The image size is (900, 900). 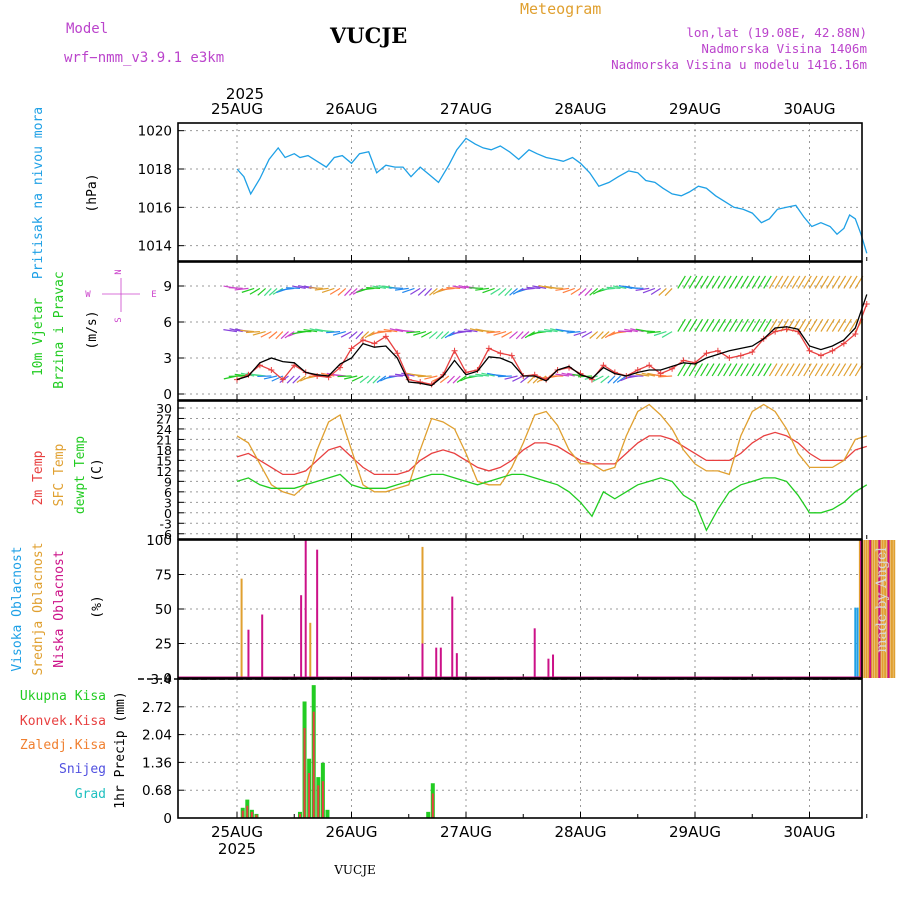 I want to click on compass-south: S, so click(x=119, y=319).